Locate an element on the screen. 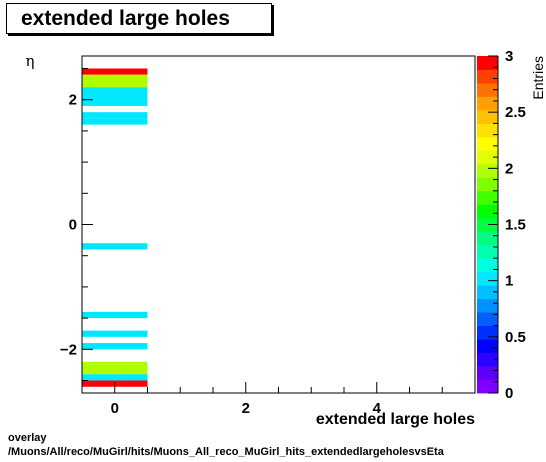  color-scale-label: 1 is located at coordinates (509, 281).